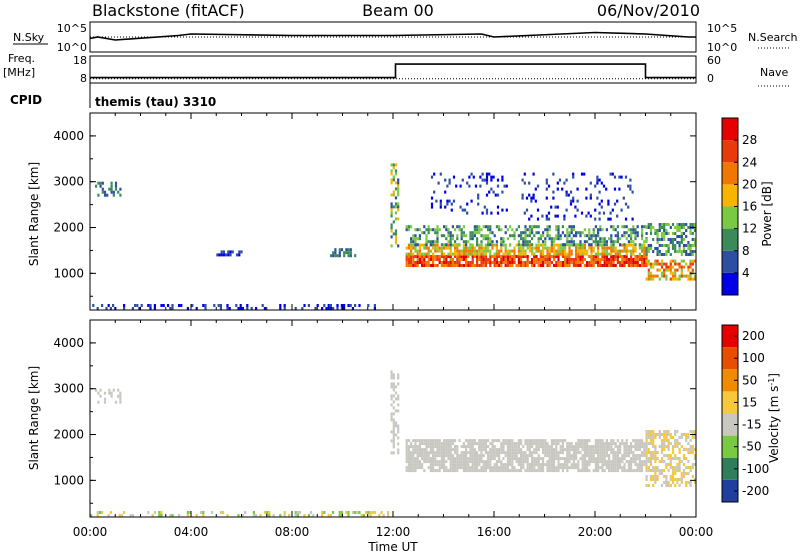  I want to click on power-ytick-label: 2000, so click(68, 228).